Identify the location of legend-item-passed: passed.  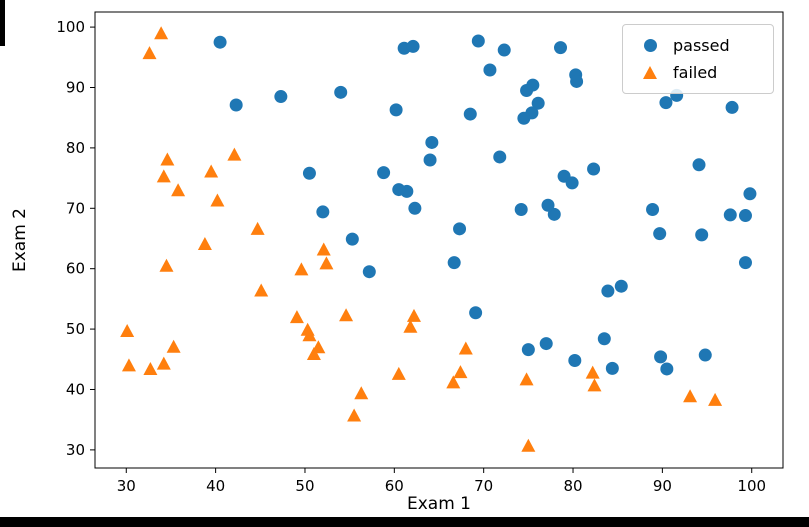
(699, 45).